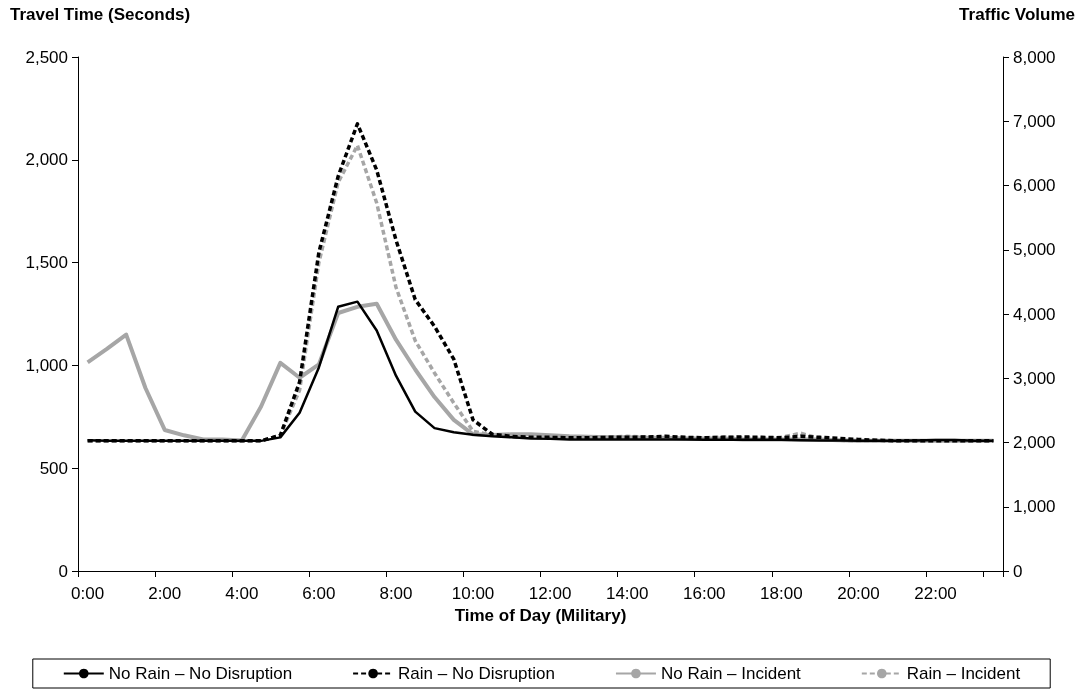 This screenshot has height=692, width=1083. What do you see at coordinates (550, 593) in the screenshot?
I see `x-tick-label: 12:00` at bounding box center [550, 593].